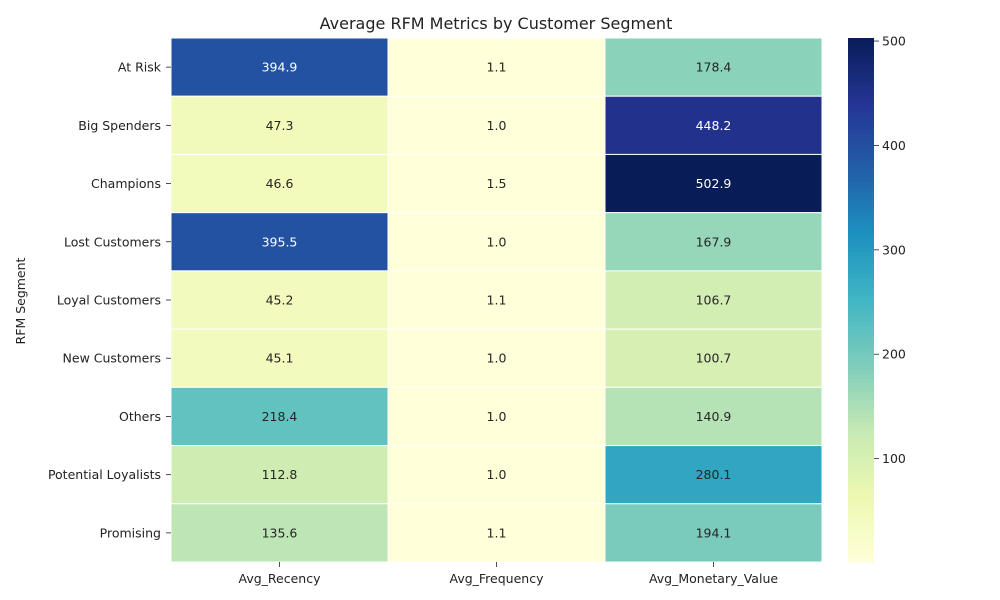 This screenshot has height=600, width=1000. I want to click on cell-value-label: 448.2, so click(714, 125).